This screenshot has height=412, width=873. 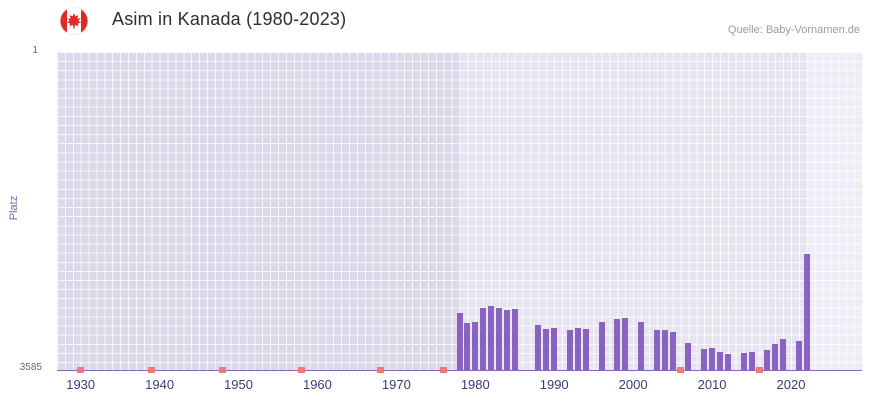 I want to click on bar-2005, so click(x=672, y=351).